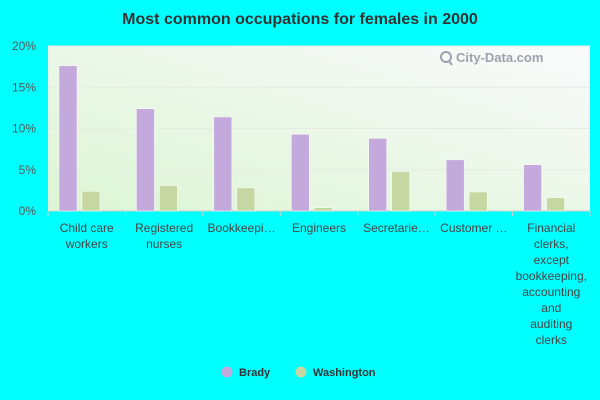 The height and width of the screenshot is (400, 600). What do you see at coordinates (344, 373) in the screenshot?
I see `legend-label-washington: Washington` at bounding box center [344, 373].